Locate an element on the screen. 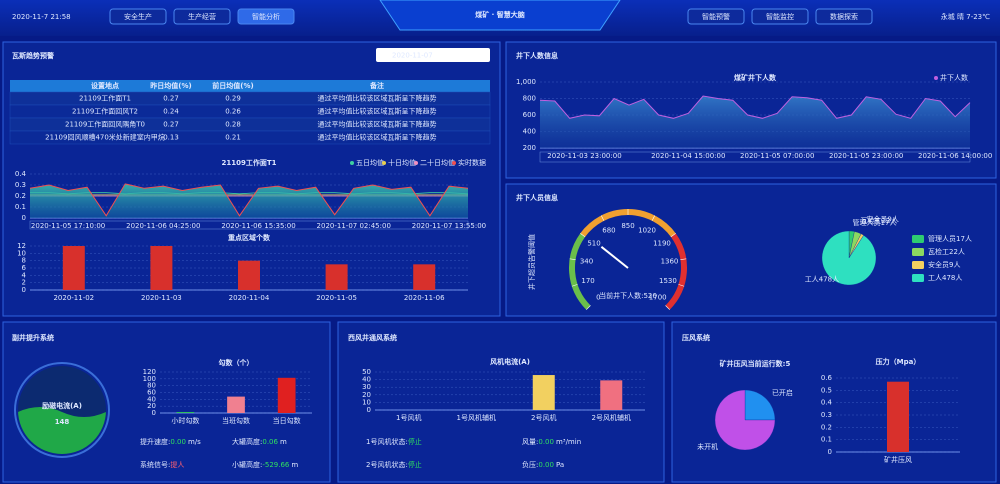 The image size is (1000, 484). table-cell: 0.26 is located at coordinates (233, 112).